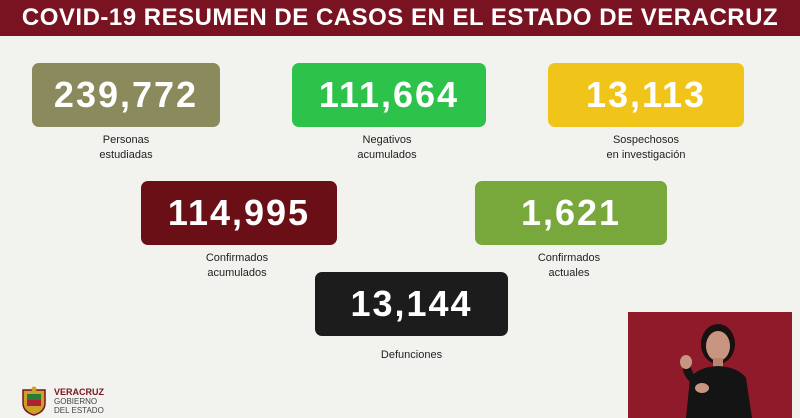 The height and width of the screenshot is (418, 800). What do you see at coordinates (411, 355) in the screenshot?
I see `stat-label: Defunciones` at bounding box center [411, 355].